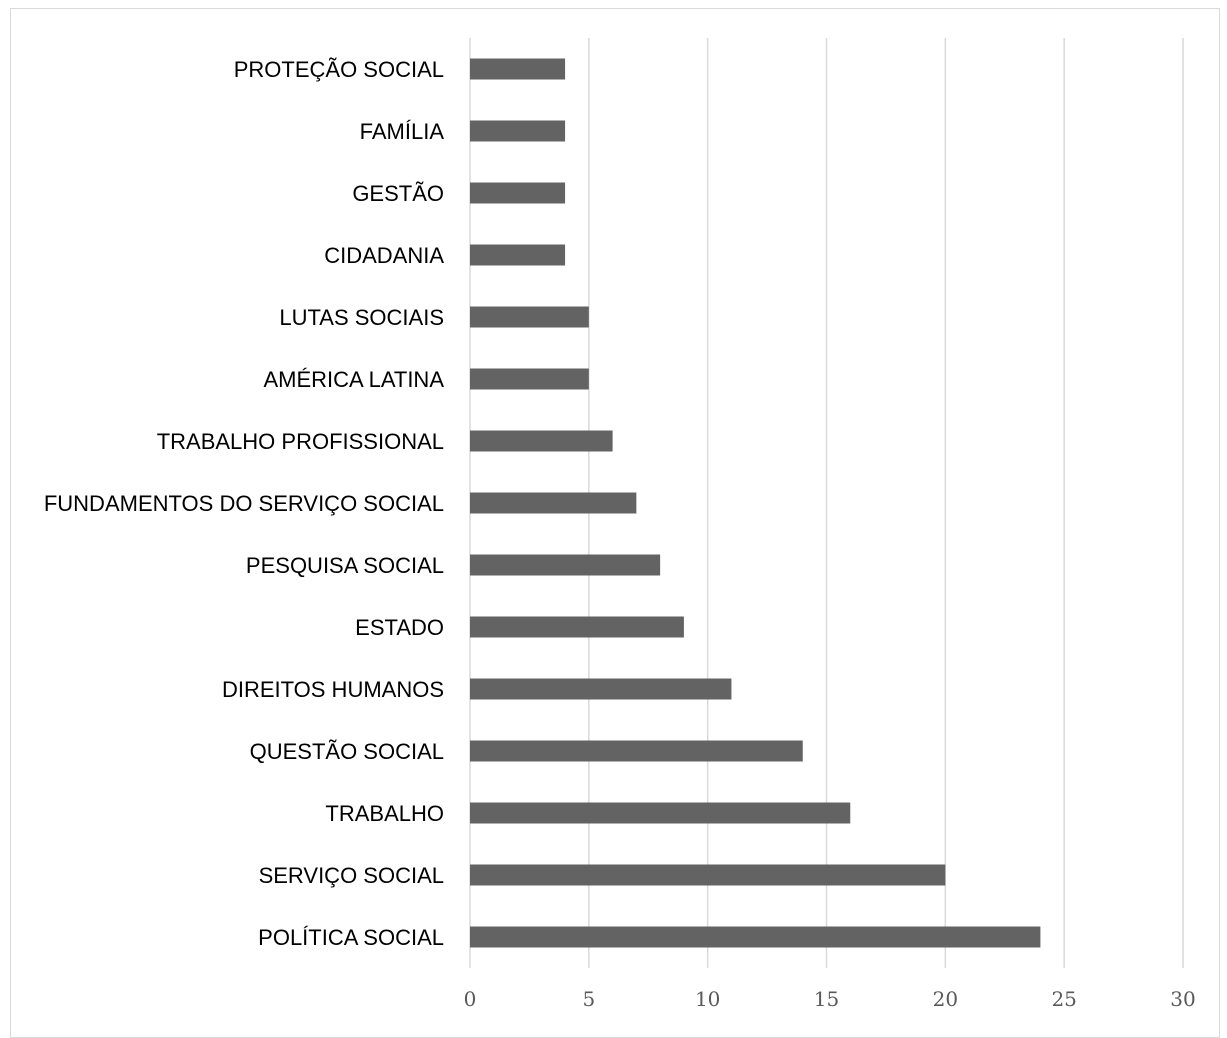 This screenshot has height=1038, width=1227. What do you see at coordinates (398, 193) in the screenshot?
I see `category-label: GESTÃO` at bounding box center [398, 193].